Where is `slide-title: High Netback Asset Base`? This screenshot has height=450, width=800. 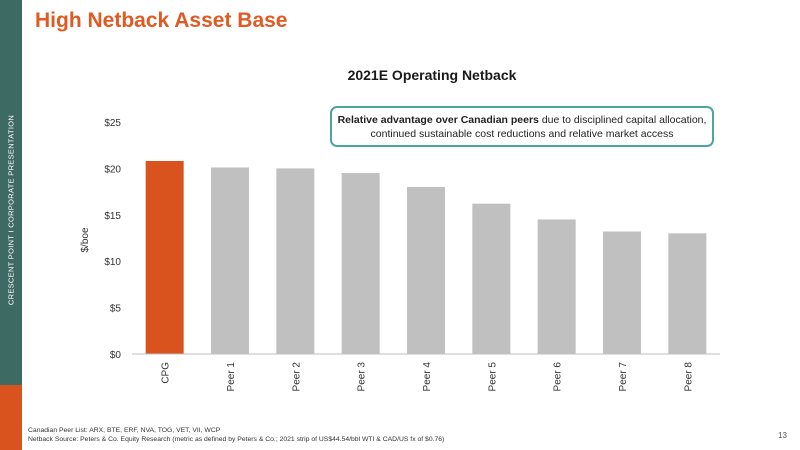 slide-title: High Netback Asset Base is located at coordinates (161, 20).